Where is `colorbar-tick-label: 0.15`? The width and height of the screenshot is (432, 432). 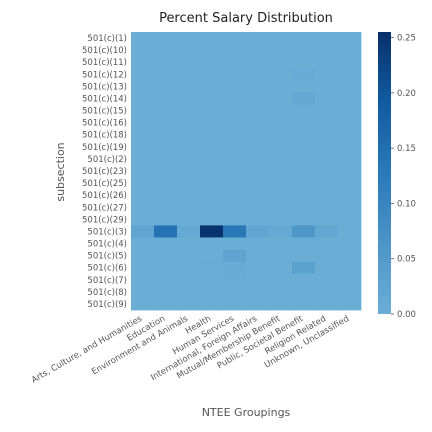
colorbar-tick-label: 0.15 is located at coordinates (406, 149).